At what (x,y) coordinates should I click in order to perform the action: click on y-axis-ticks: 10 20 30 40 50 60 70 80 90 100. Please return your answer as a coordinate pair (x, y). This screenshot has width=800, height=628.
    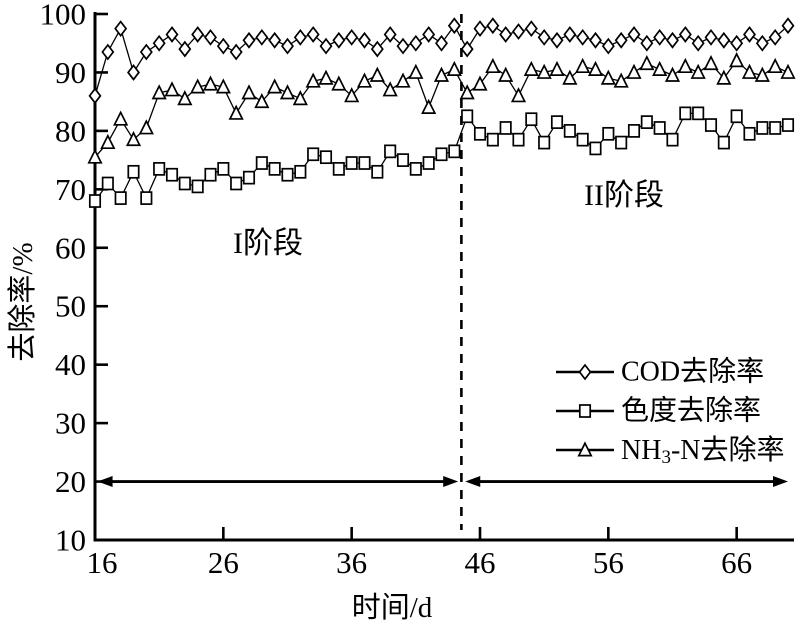
    Looking at the image, I should click on (74, 279).